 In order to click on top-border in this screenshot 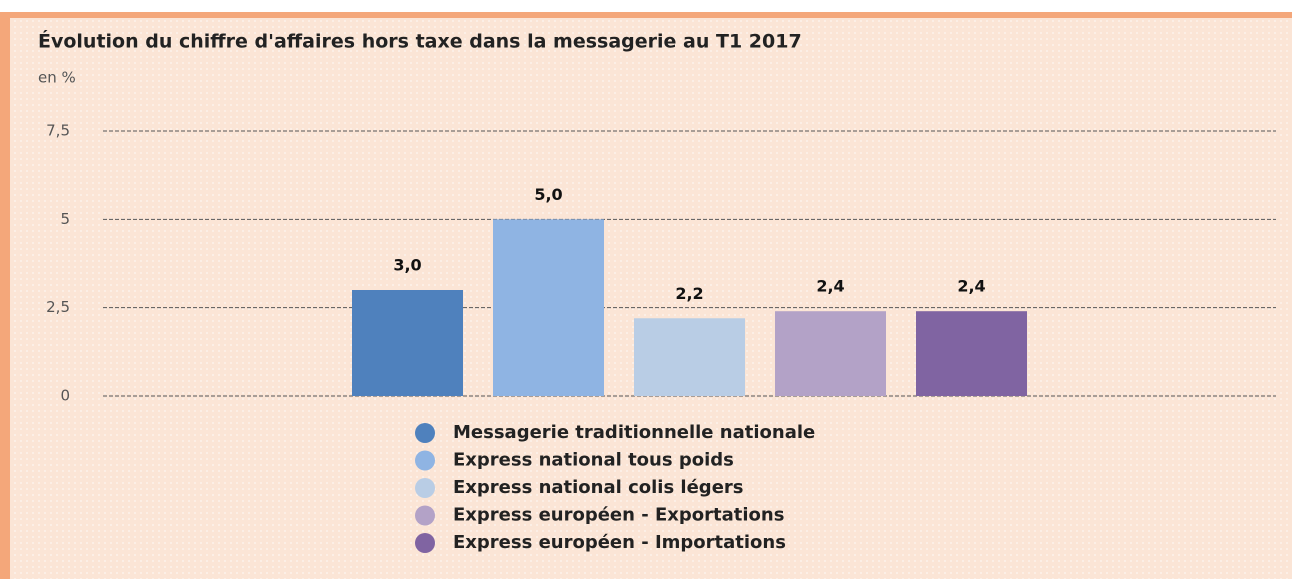, I will do `click(646, 15)`.